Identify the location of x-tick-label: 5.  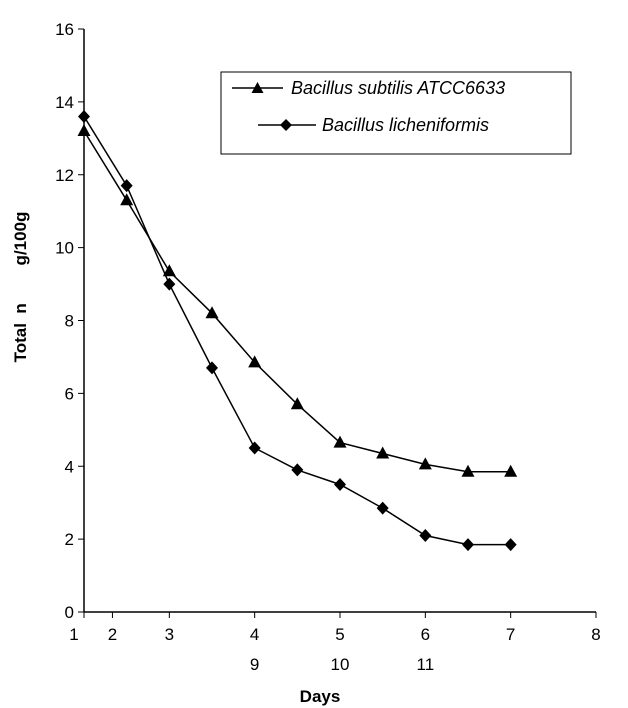
(339, 634).